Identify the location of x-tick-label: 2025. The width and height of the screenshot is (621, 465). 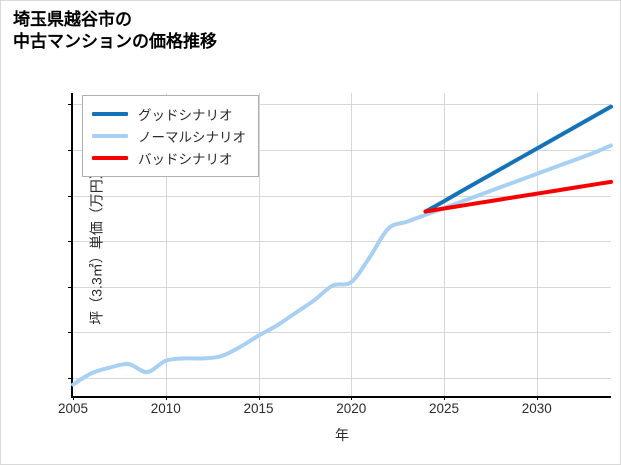
(444, 408).